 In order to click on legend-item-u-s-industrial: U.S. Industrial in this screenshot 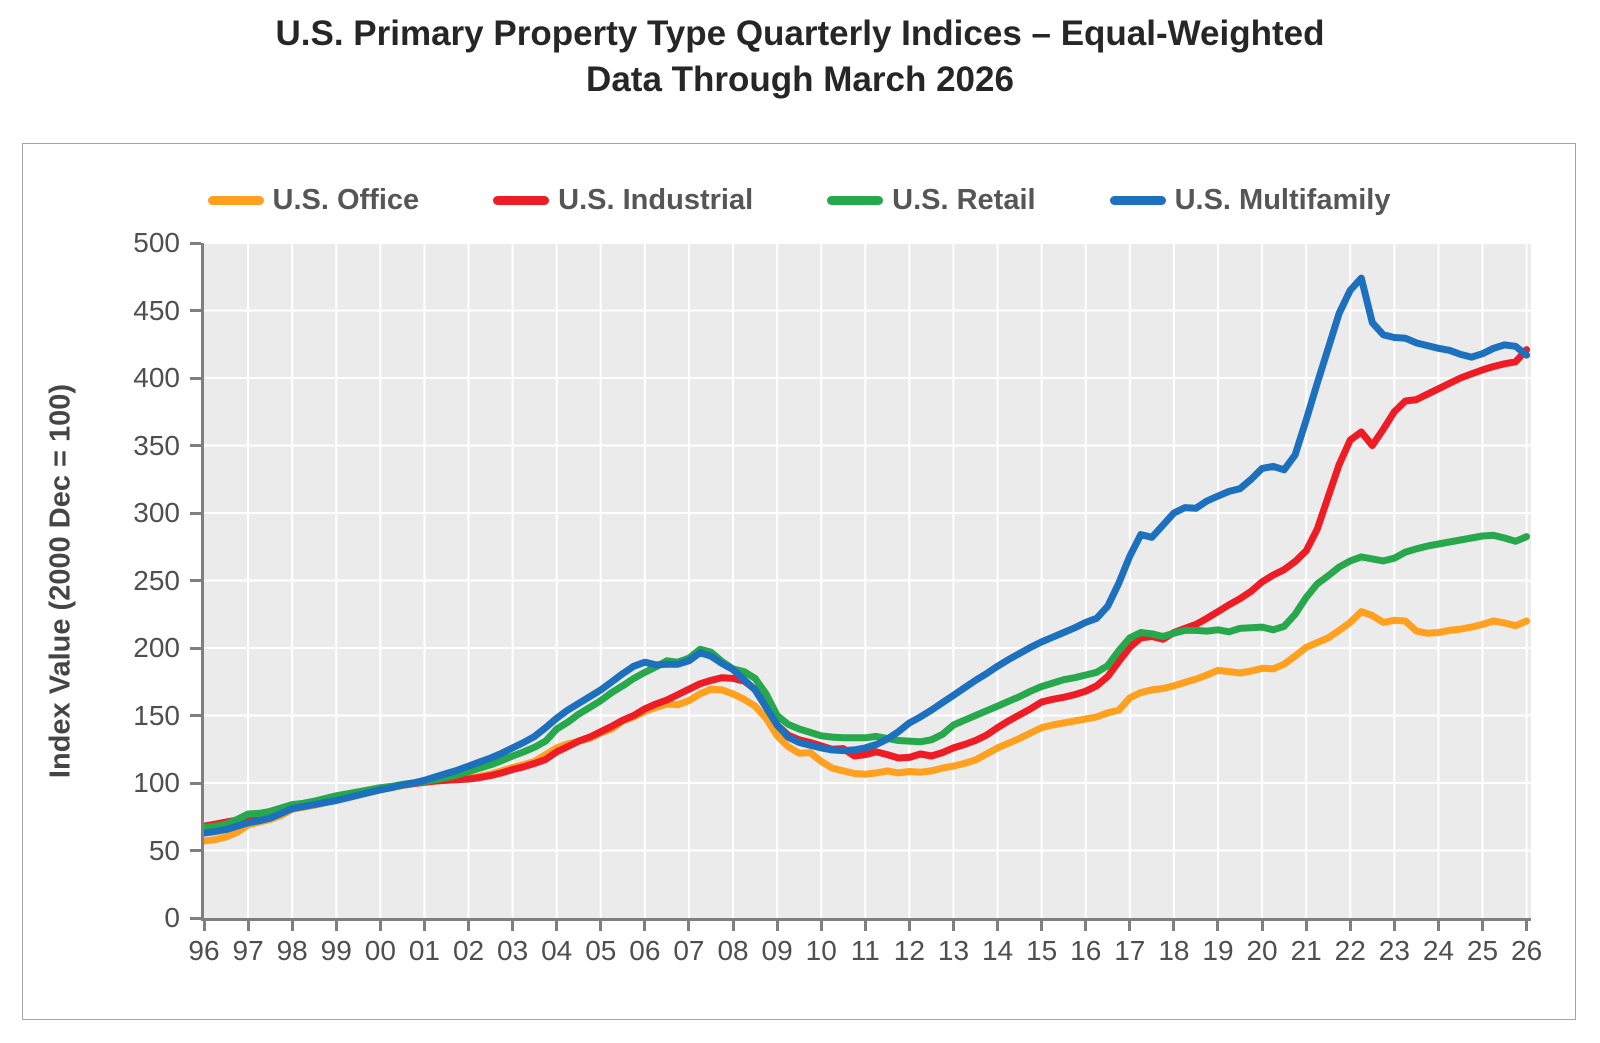, I will do `click(623, 200)`.